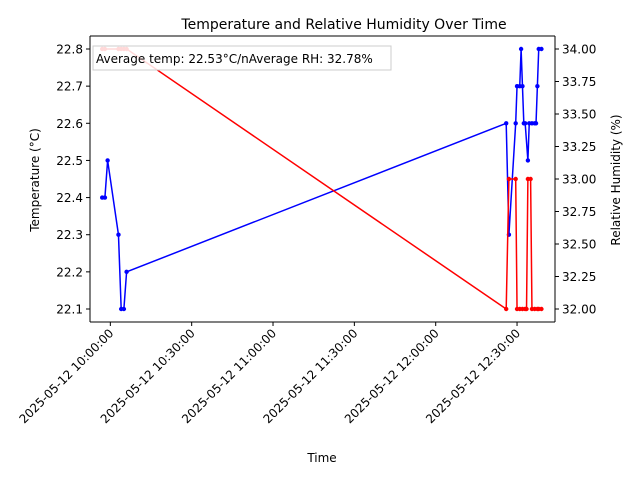 The width and height of the screenshot is (640, 480). I want to click on annotation-frame, so click(242, 58).